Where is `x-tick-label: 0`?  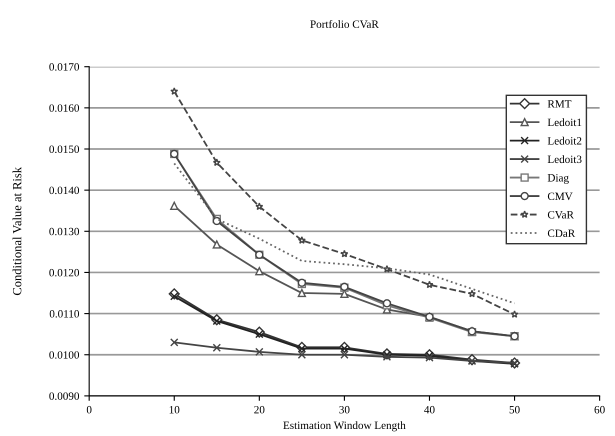
x-tick-label: 0 is located at coordinates (89, 410).